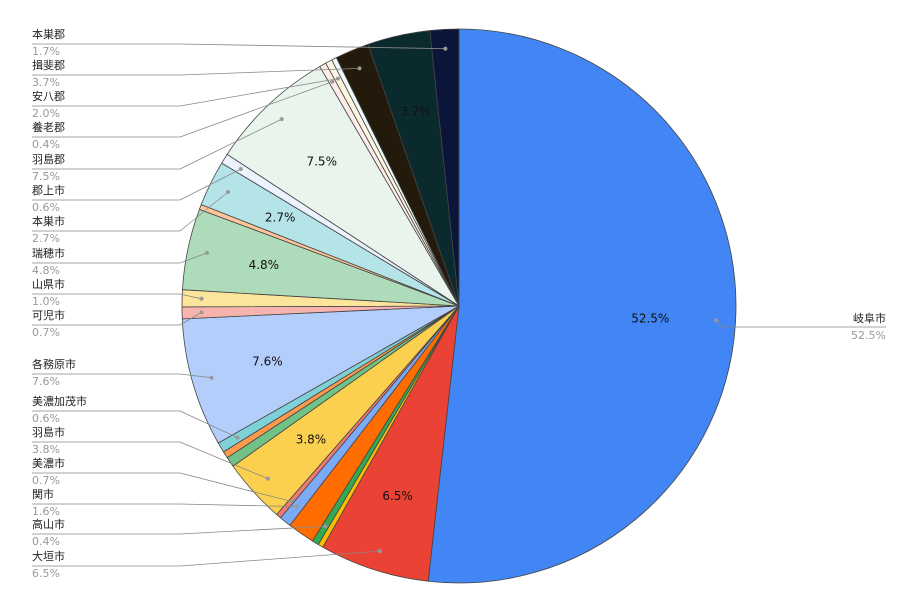 This screenshot has height=614, width=918. I want to click on outside-label-name-7: 瑞穂市, so click(48, 253).